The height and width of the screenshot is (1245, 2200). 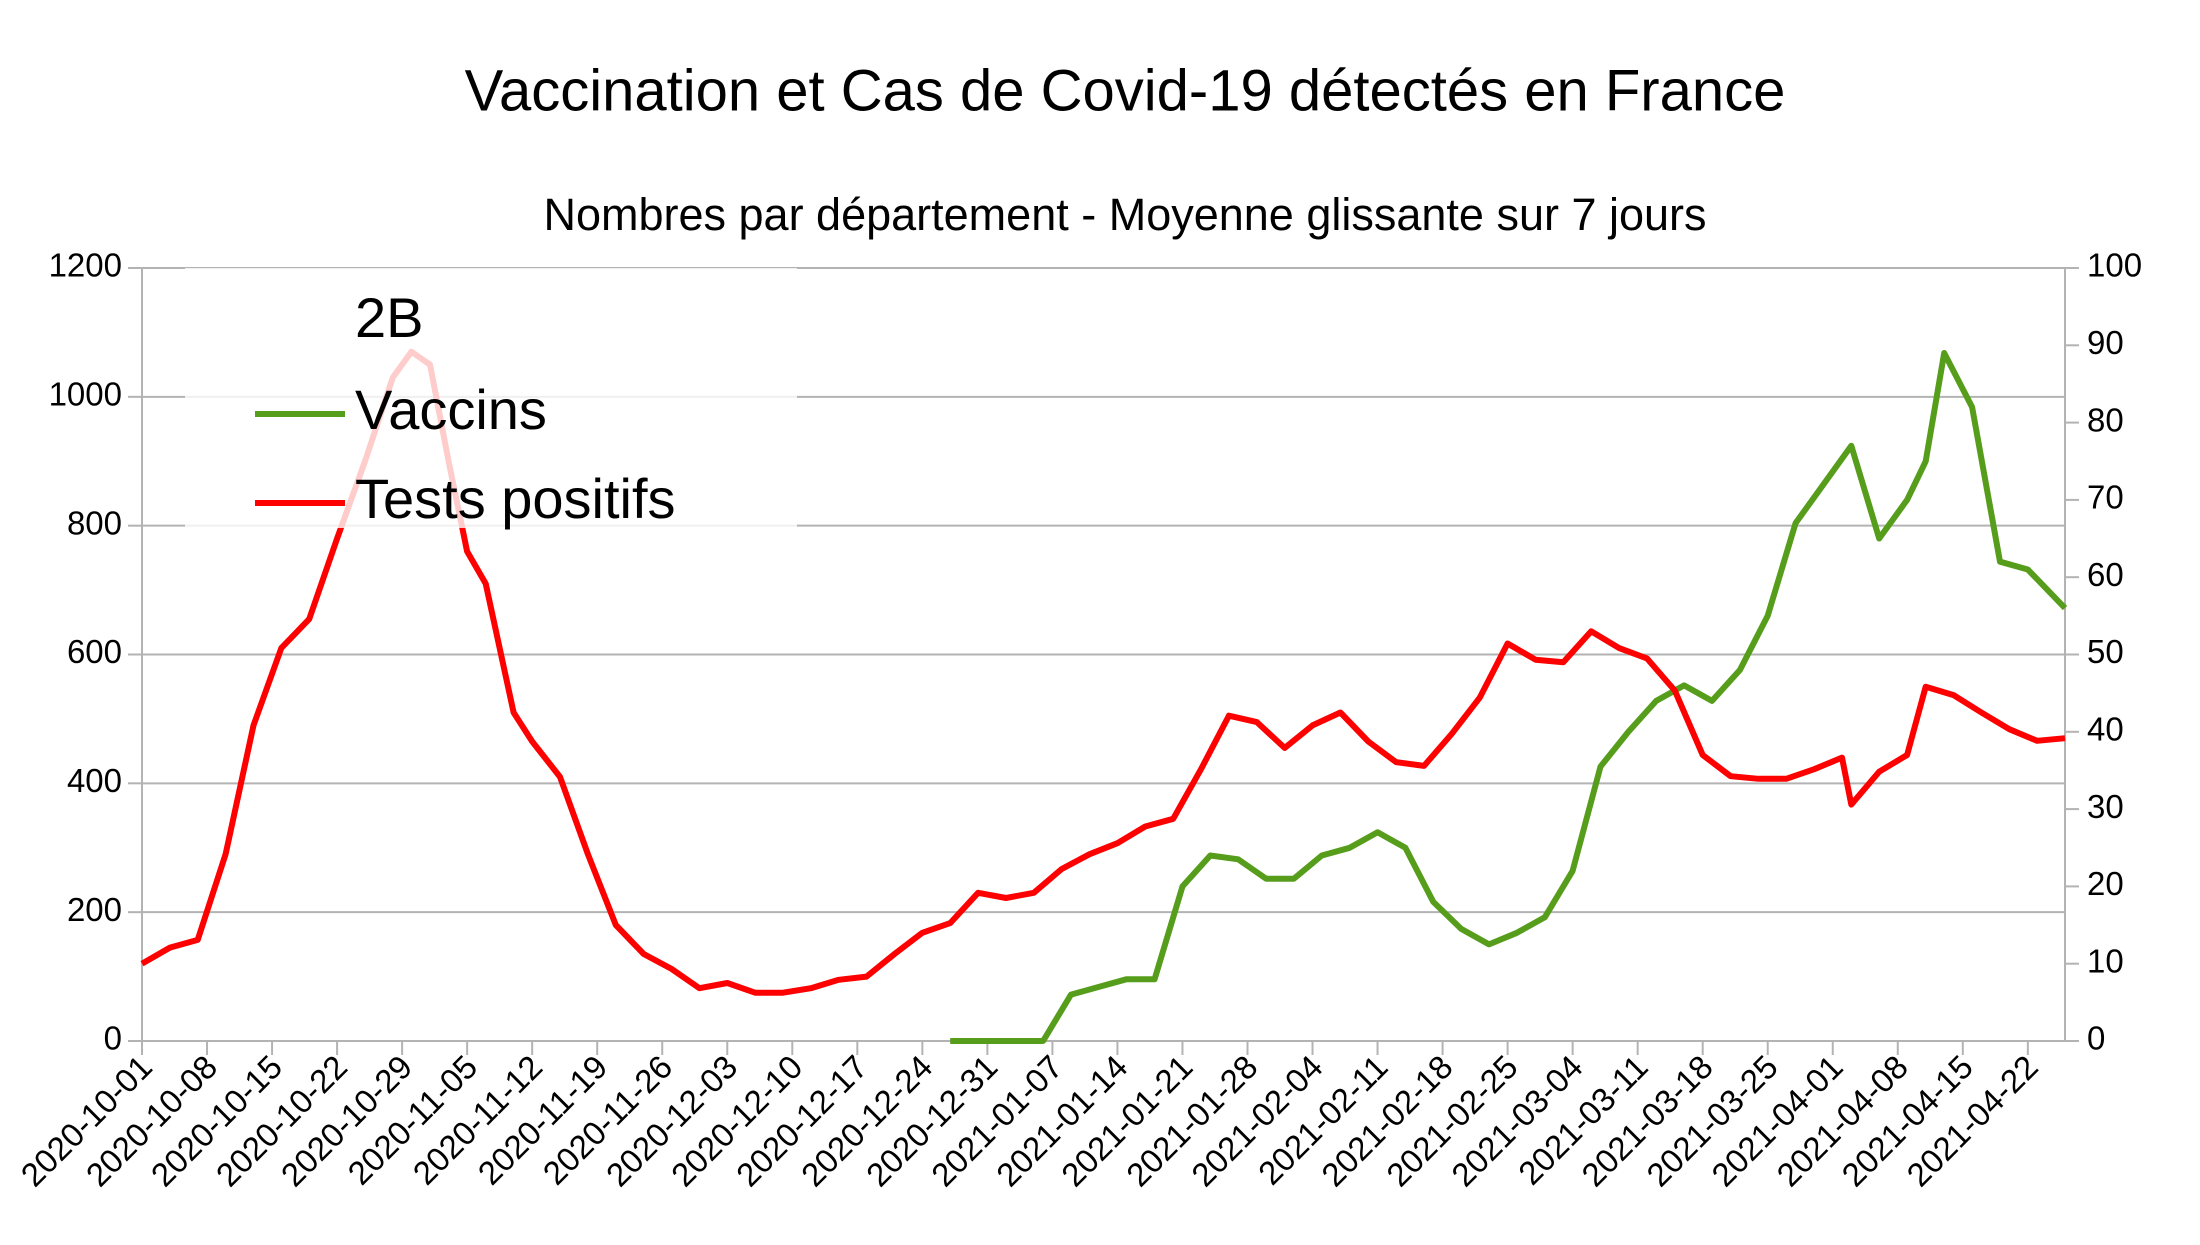 What do you see at coordinates (2114, 265) in the screenshot?
I see `y2-tick-label: 100` at bounding box center [2114, 265].